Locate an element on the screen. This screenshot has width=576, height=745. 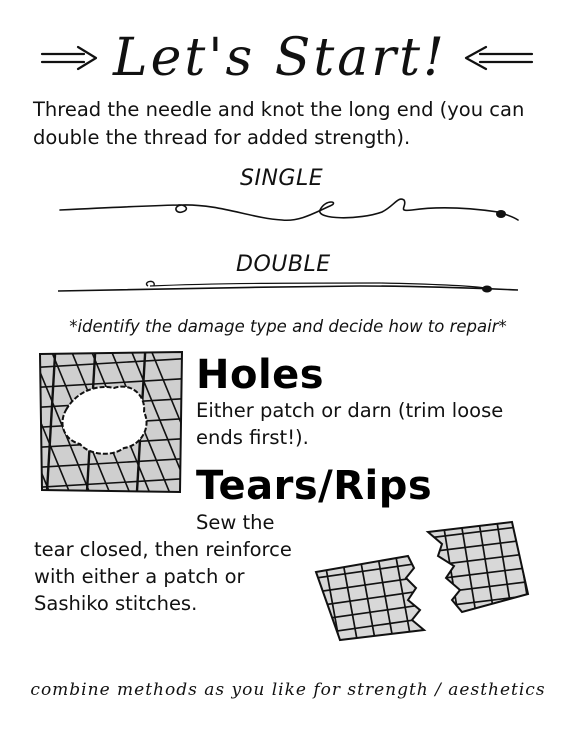
page-title: Let's Start! is located at coordinates (280, 58).